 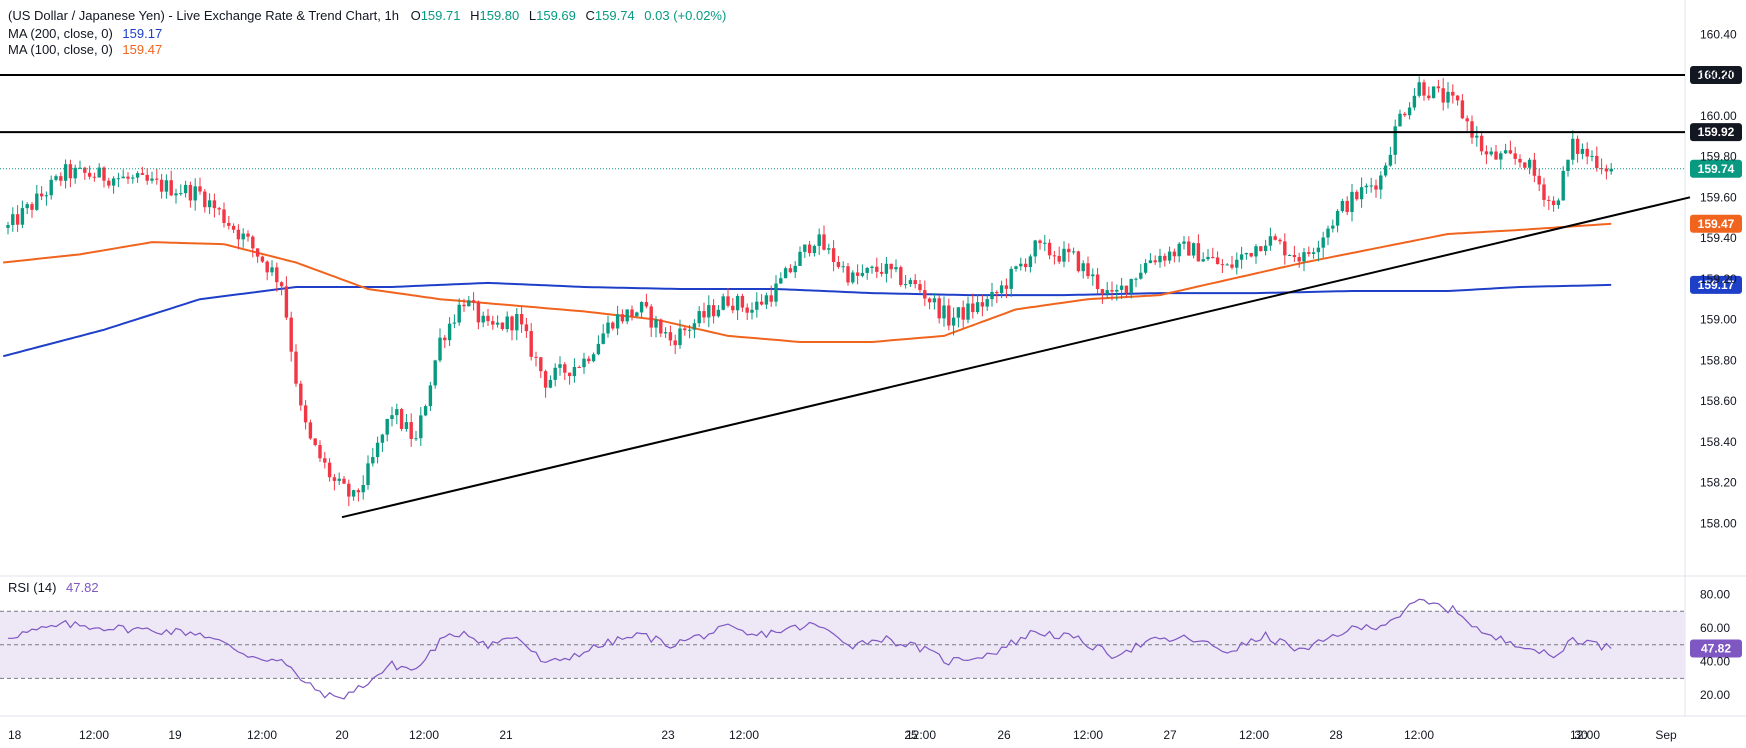 I want to click on rsi-tick-label: 20.00, so click(x=1715, y=695).